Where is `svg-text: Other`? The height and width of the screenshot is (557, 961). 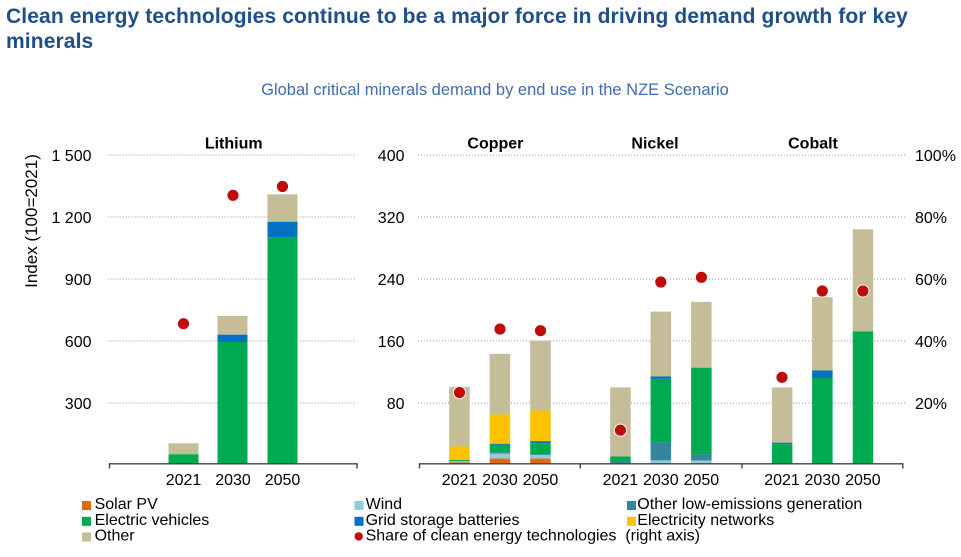 svg-text: Other is located at coordinates (115, 536).